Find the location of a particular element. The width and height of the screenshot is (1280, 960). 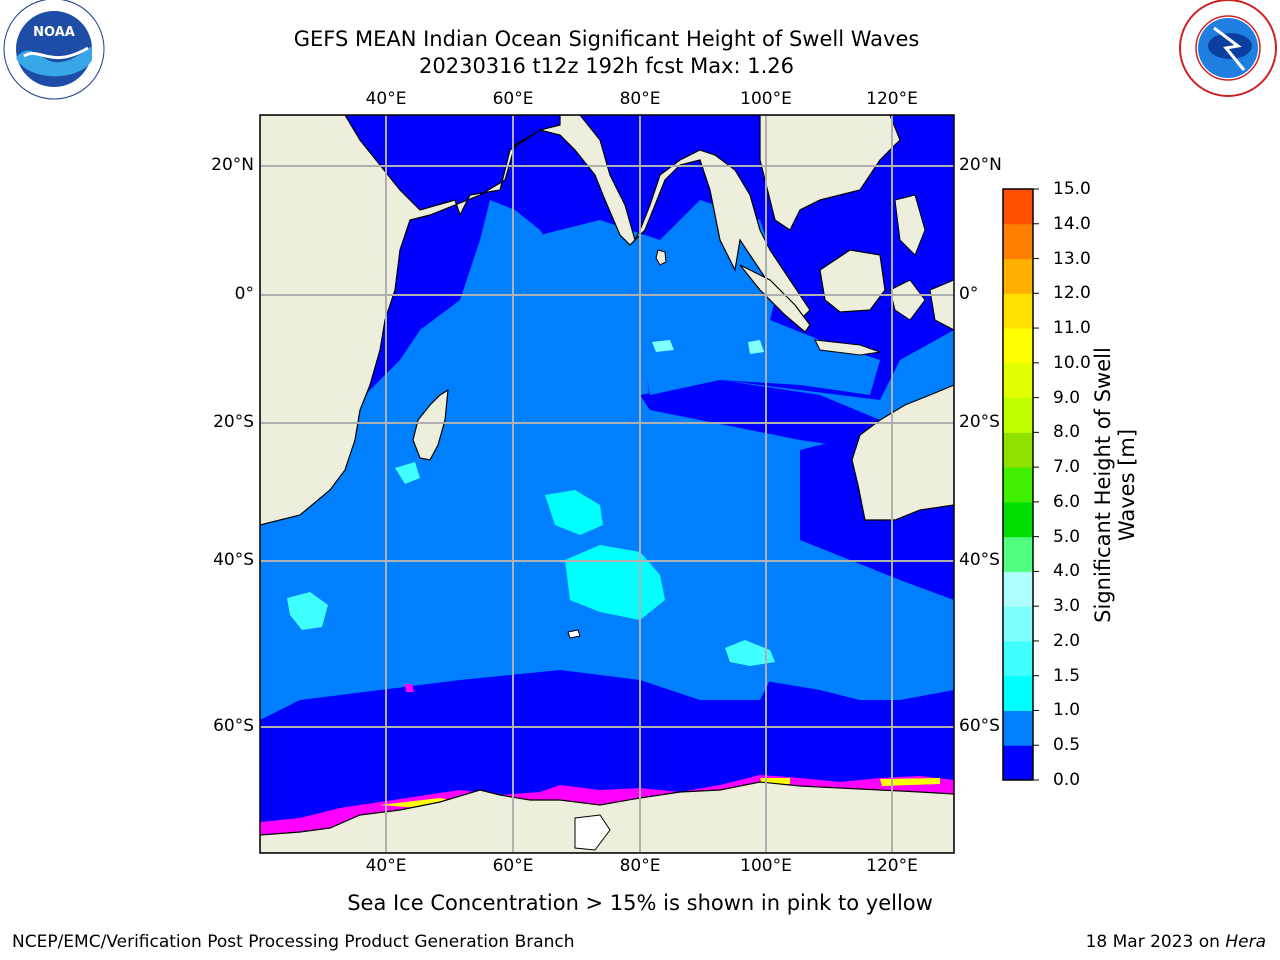

colorbar-title: Significant Height of Swell Waves [m] is located at coordinates (1115, 485).